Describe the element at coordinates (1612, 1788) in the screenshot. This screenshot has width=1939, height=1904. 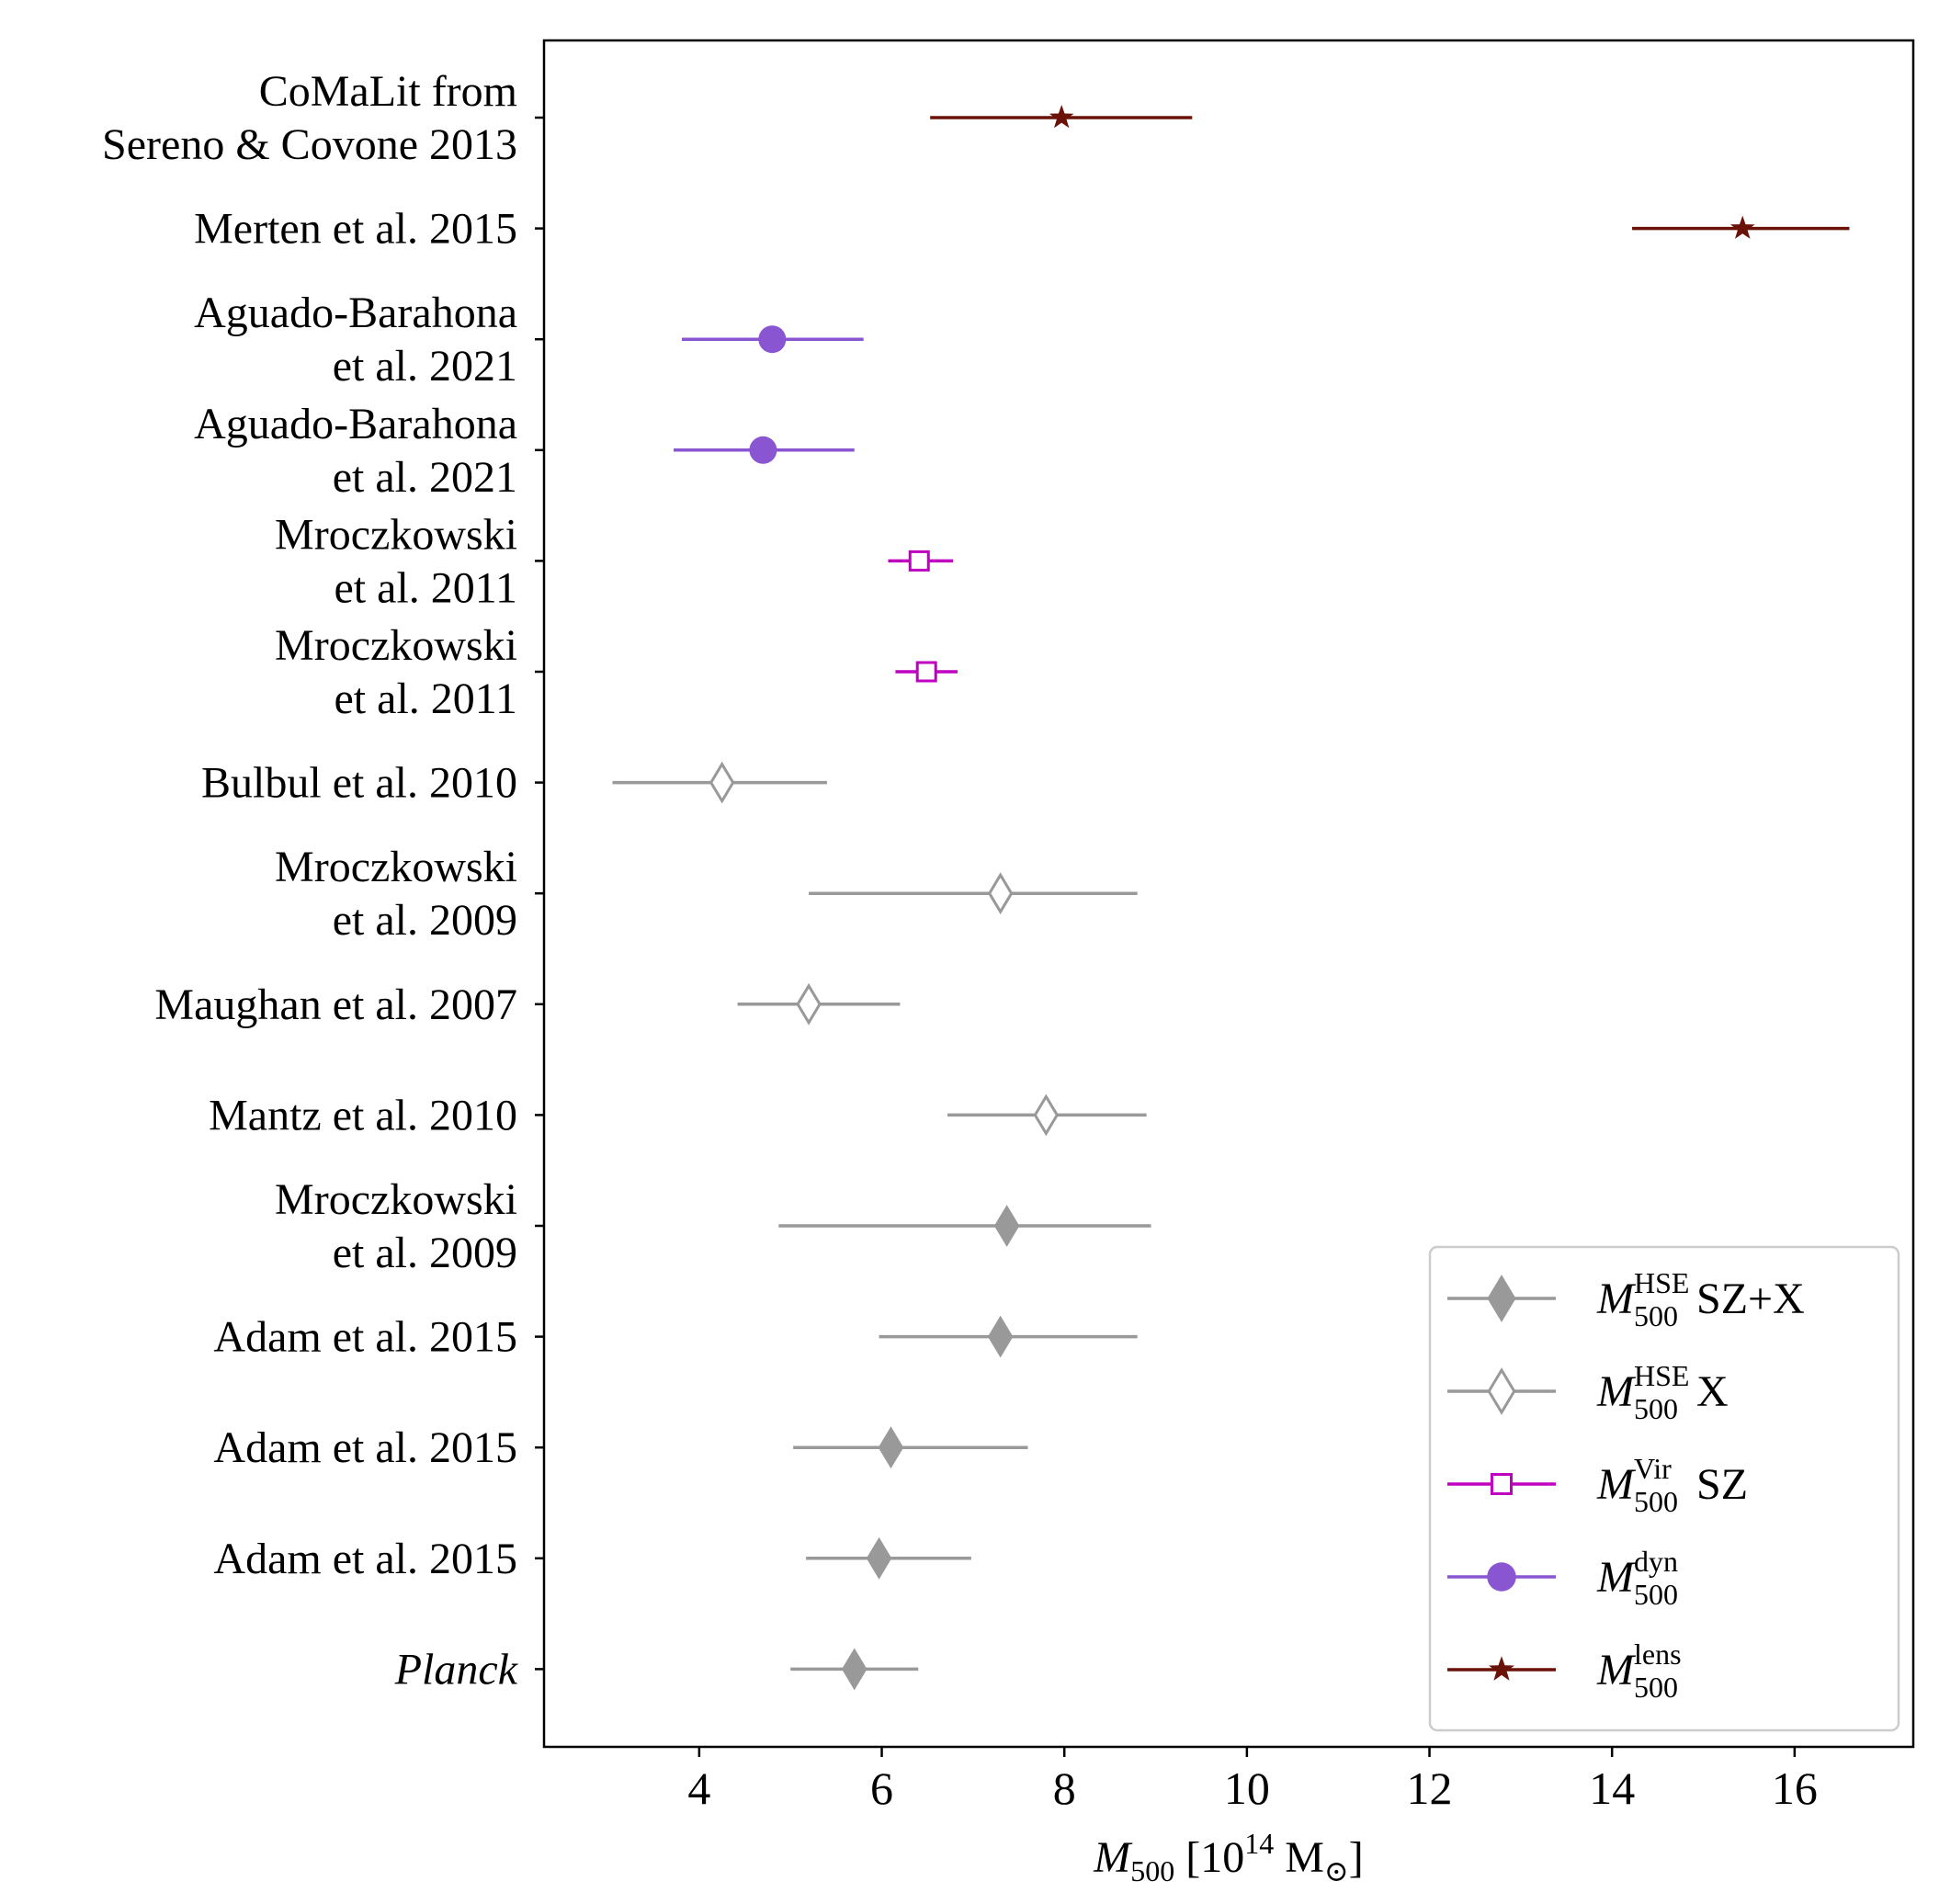
I see `x-tick-label: 14` at that location.